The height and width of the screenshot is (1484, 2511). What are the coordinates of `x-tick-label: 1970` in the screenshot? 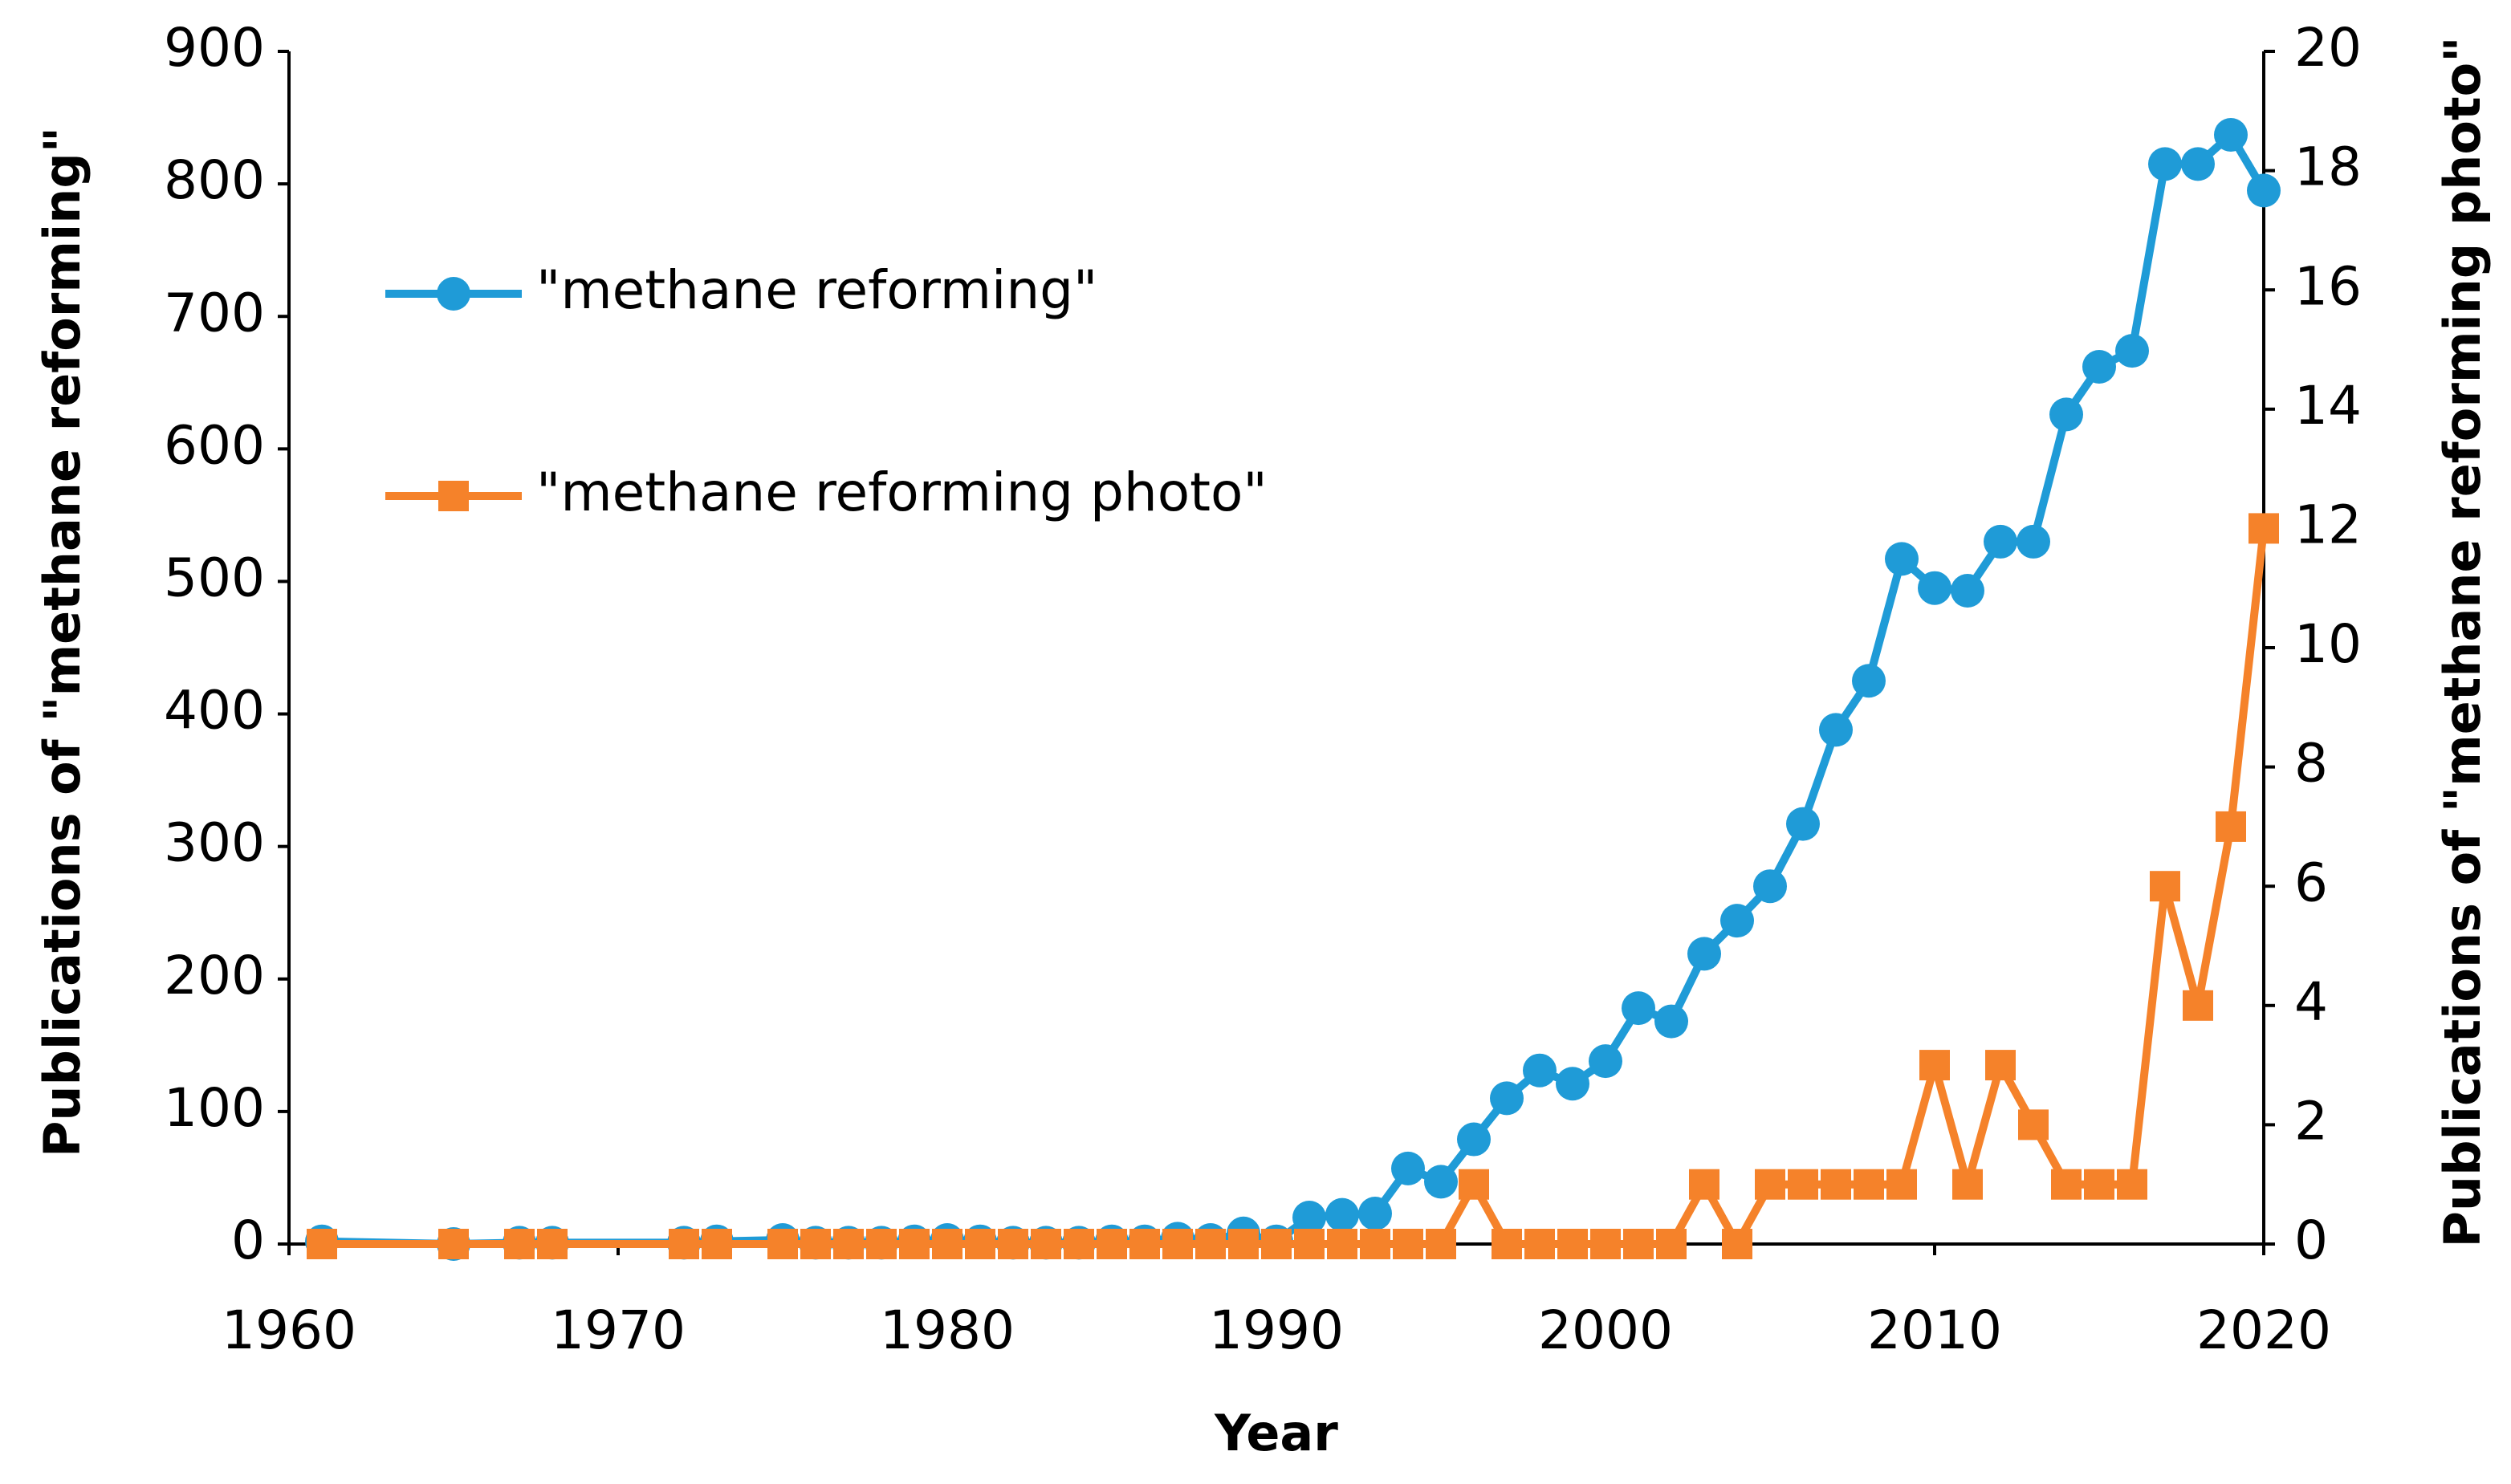 It's located at (618, 1330).